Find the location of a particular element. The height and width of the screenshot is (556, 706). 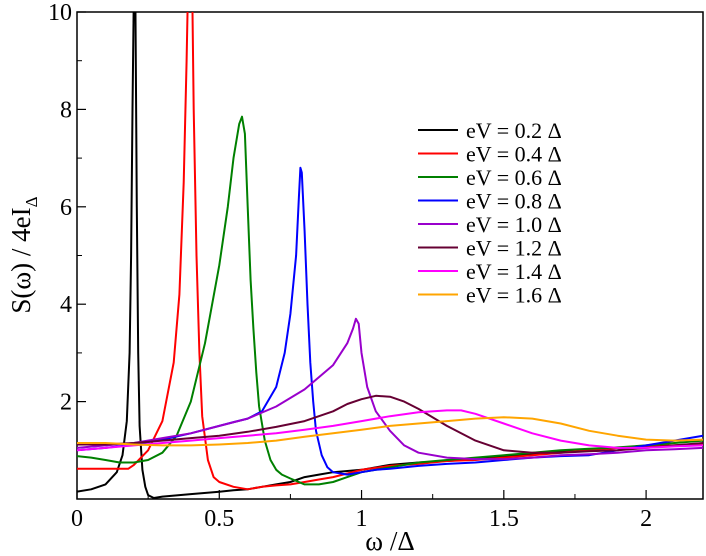

x-tick-label: 1 is located at coordinates (362, 519).